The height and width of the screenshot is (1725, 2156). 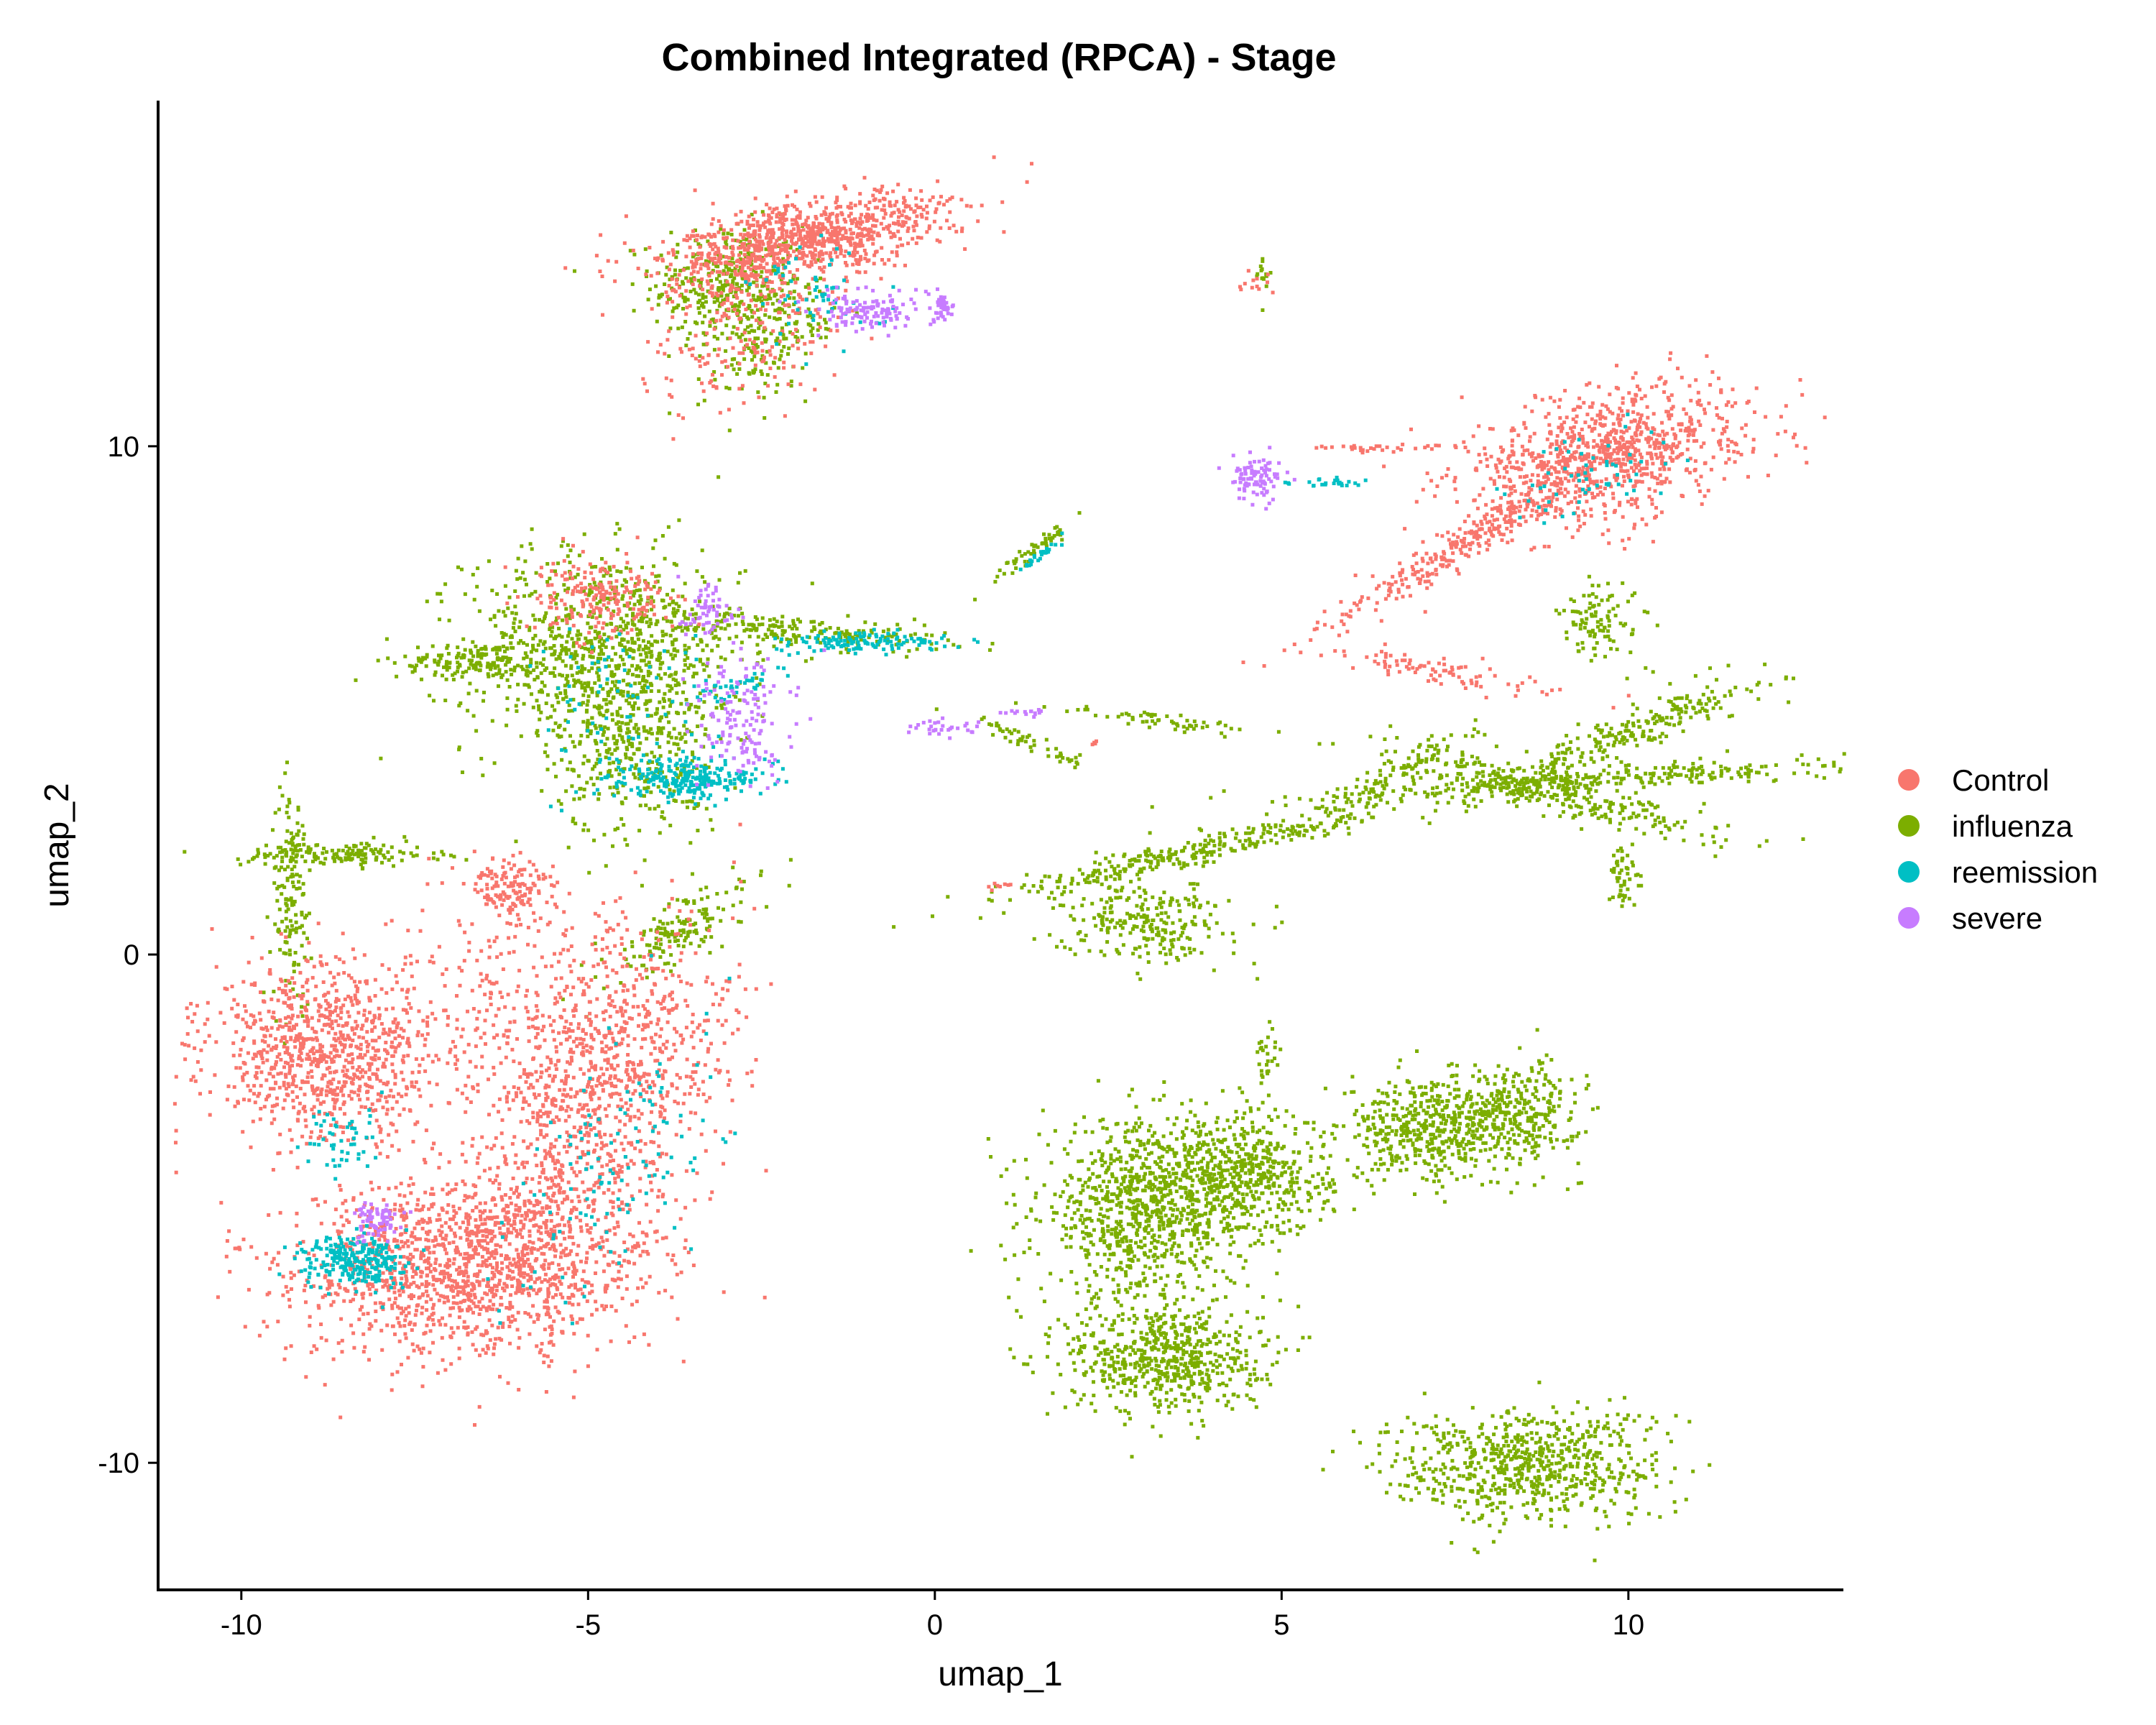 What do you see at coordinates (124, 447) in the screenshot?
I see `y-tick-label: 10` at bounding box center [124, 447].